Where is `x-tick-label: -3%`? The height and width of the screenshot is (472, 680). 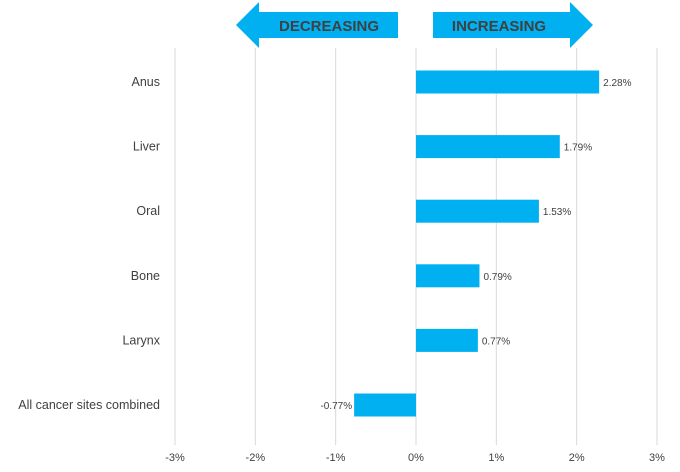
x-tick-label: -3% is located at coordinates (175, 458).